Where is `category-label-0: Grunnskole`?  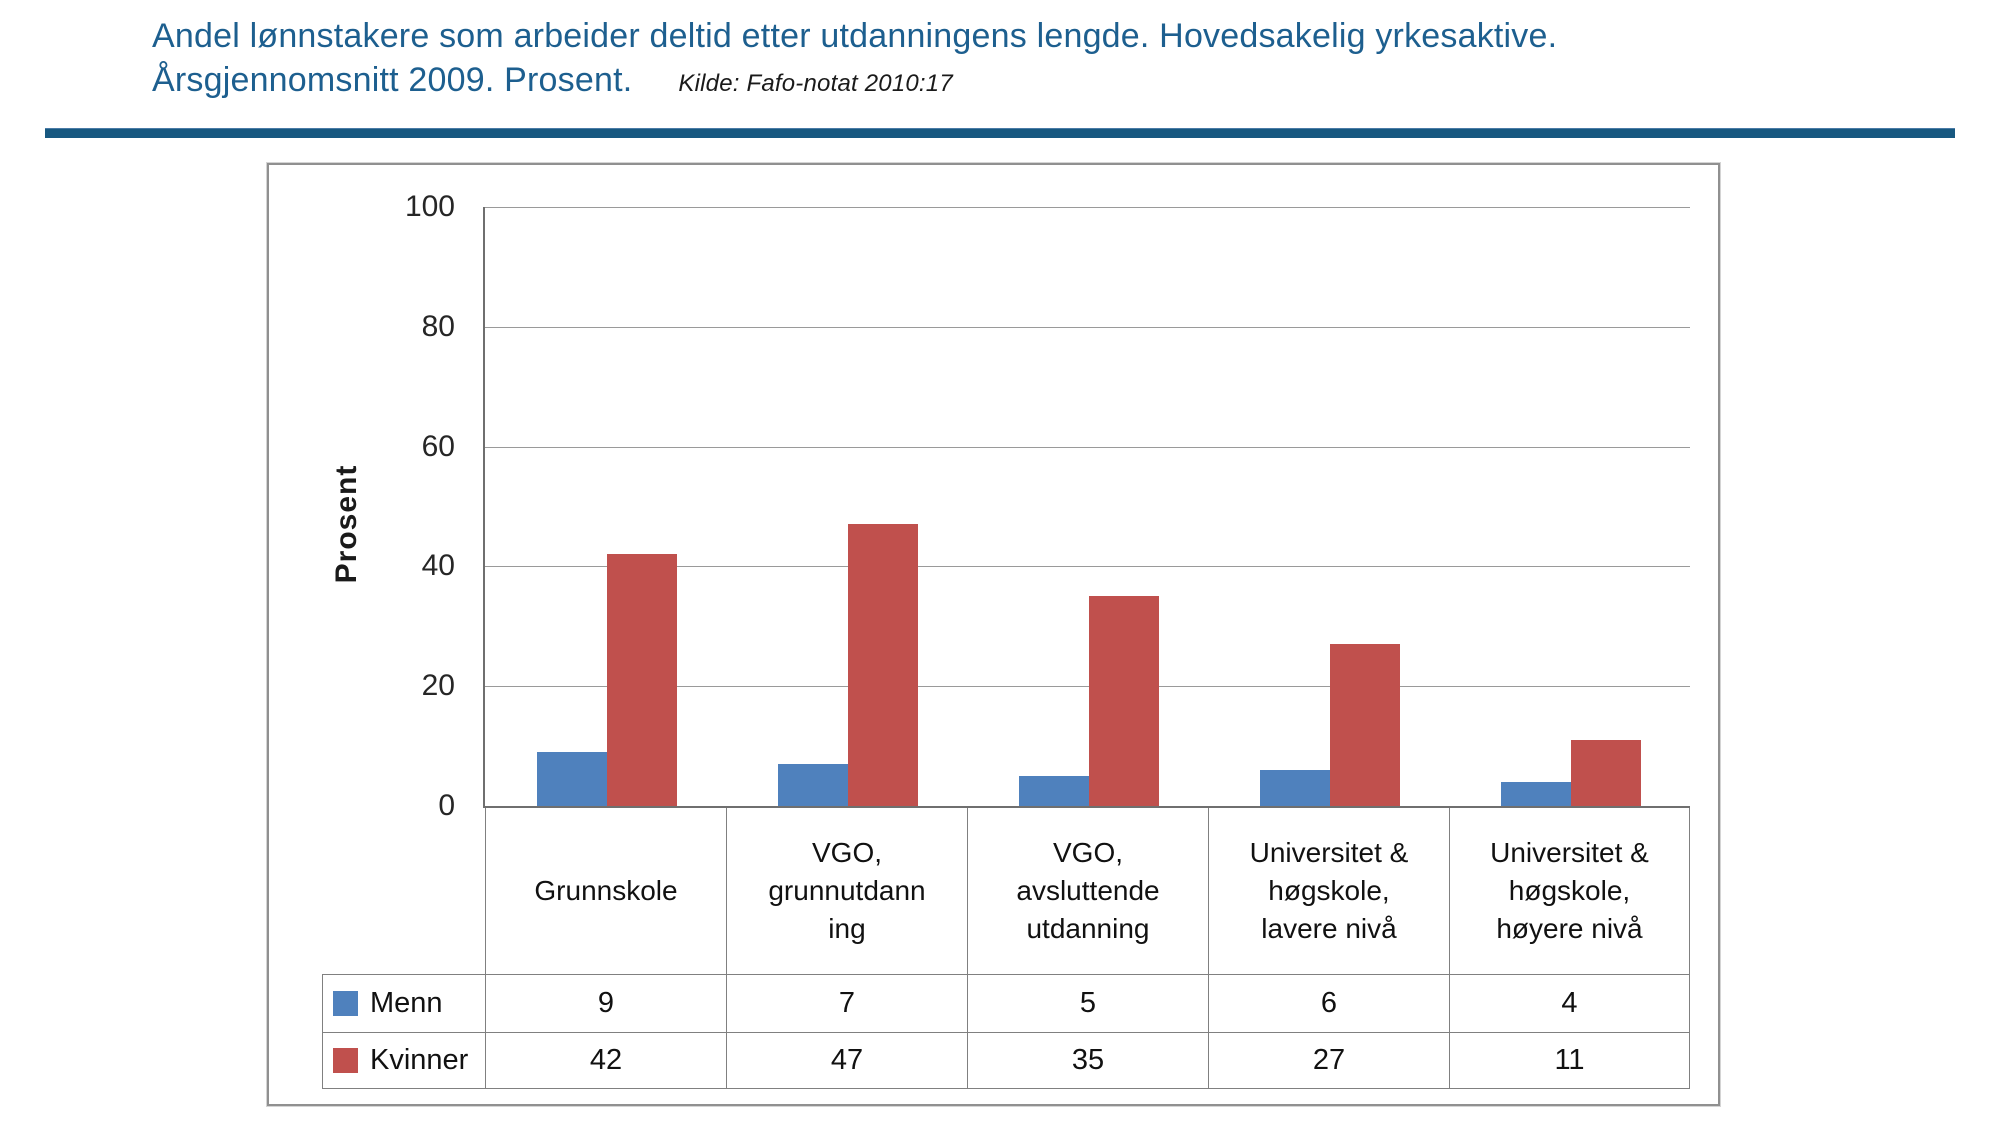 category-label-0: Grunnskole is located at coordinates (605, 891).